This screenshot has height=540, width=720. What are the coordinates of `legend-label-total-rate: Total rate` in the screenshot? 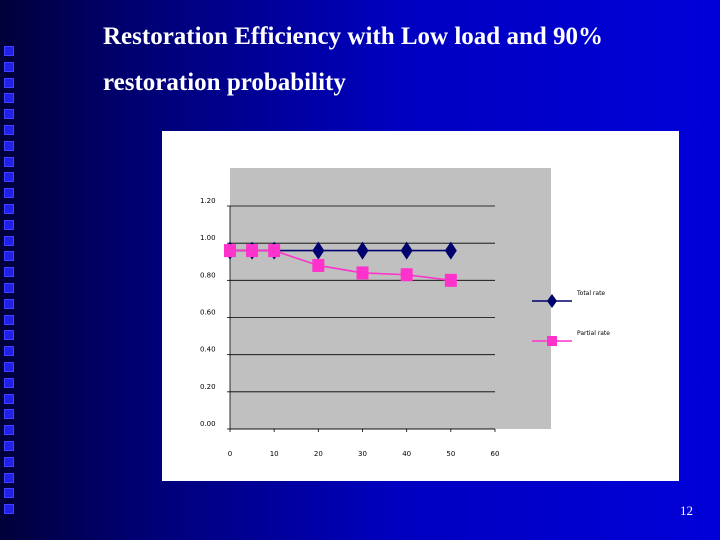 It's located at (590, 293).